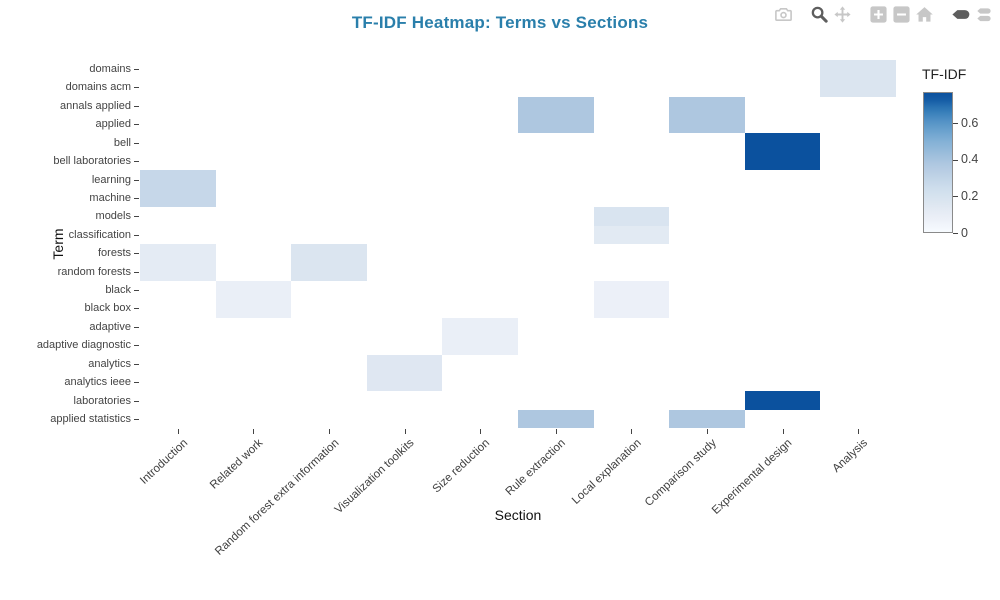 The width and height of the screenshot is (1000, 600). What do you see at coordinates (535, 468) in the screenshot?
I see `x-tick-label: Rule extraction` at bounding box center [535, 468].